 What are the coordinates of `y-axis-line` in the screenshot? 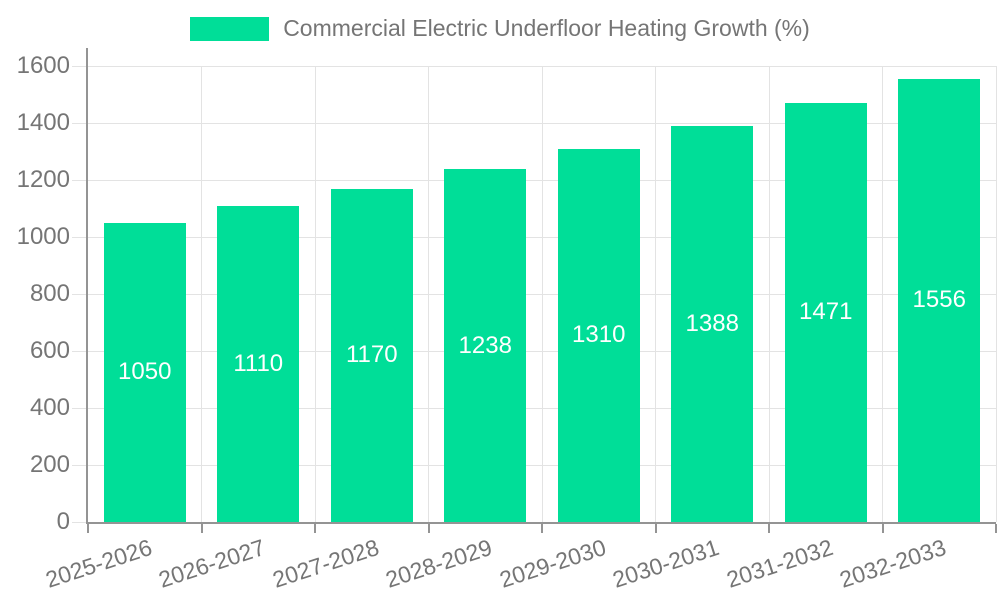 It's located at (87, 285).